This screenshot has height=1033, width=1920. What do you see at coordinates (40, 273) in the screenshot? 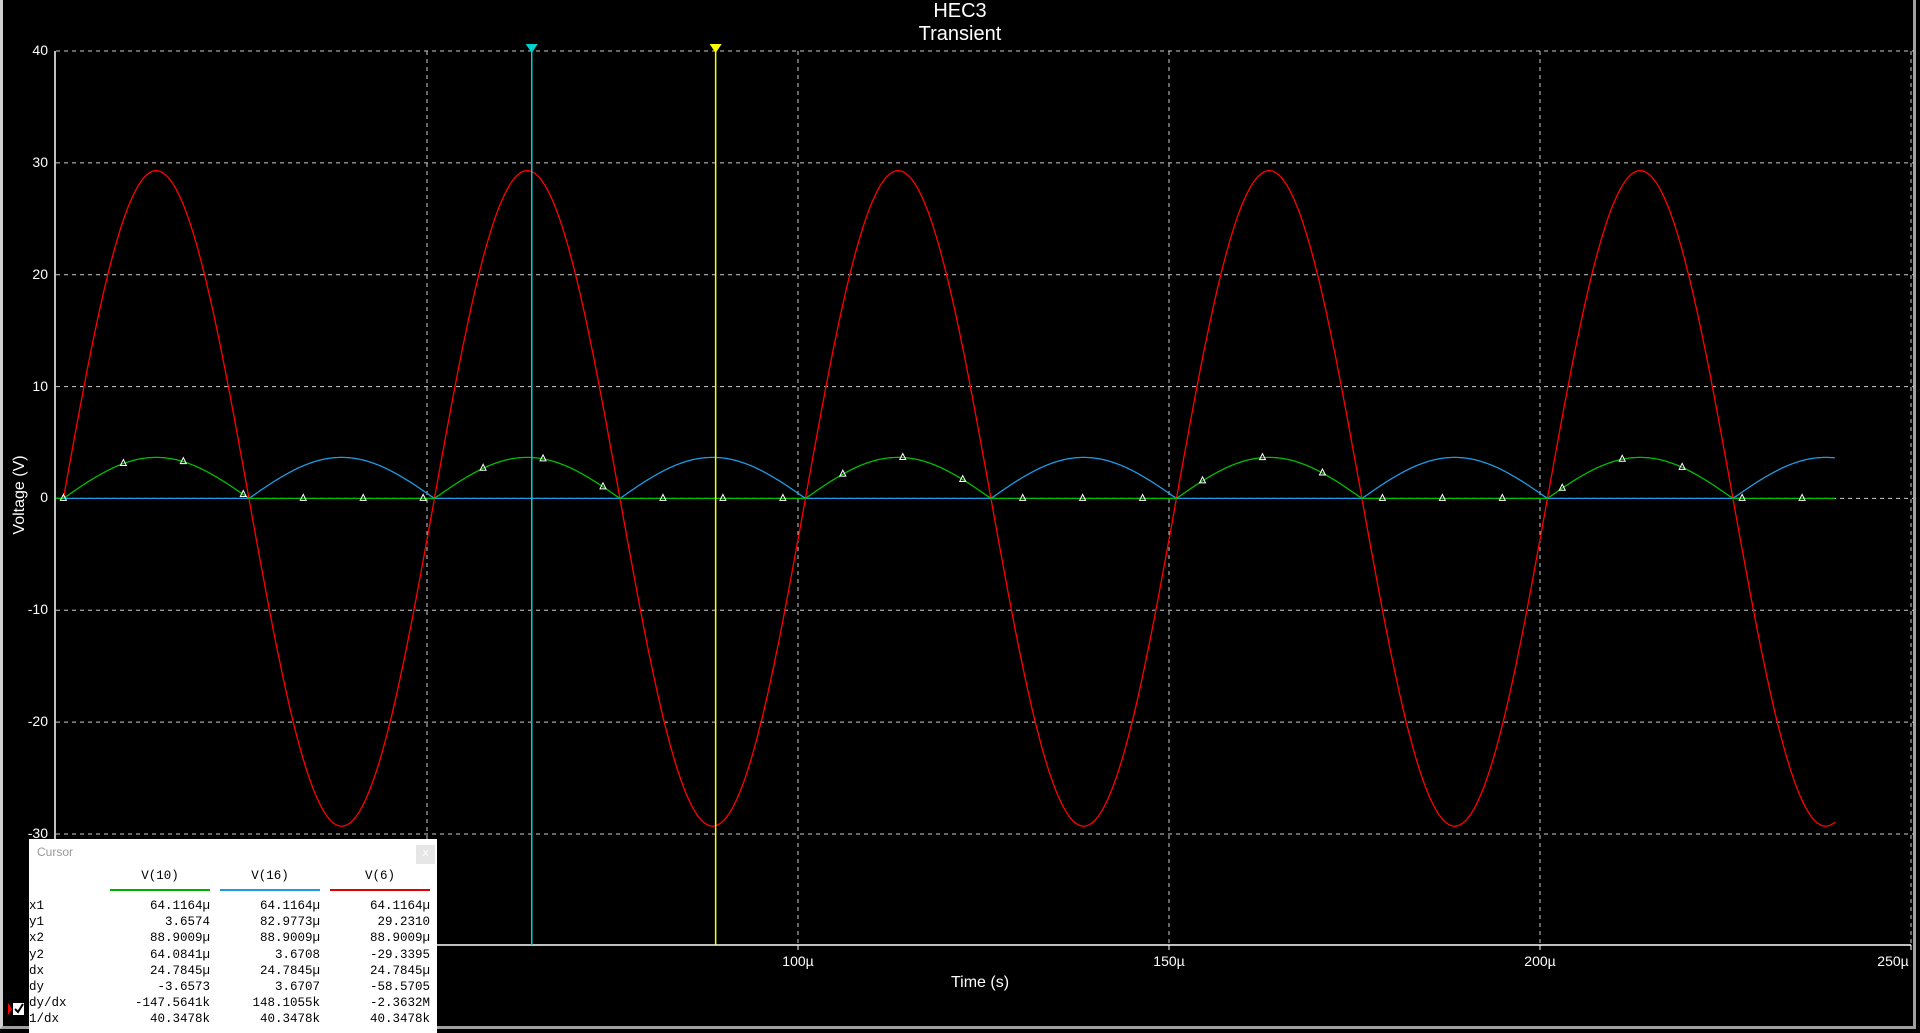
I see `y-tick-label: 20` at bounding box center [40, 273].